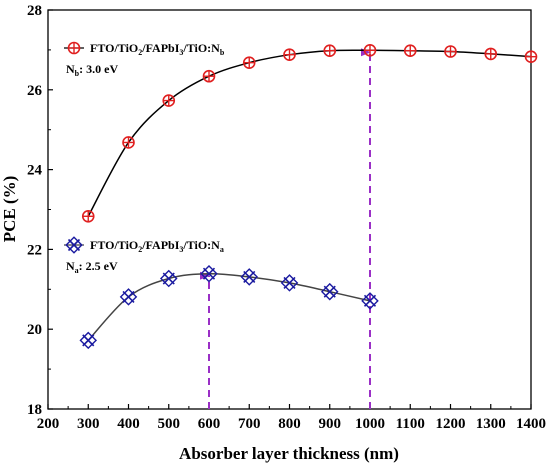 This screenshot has height=467, width=550. I want to click on y-tick-label: 20, so click(34, 330).